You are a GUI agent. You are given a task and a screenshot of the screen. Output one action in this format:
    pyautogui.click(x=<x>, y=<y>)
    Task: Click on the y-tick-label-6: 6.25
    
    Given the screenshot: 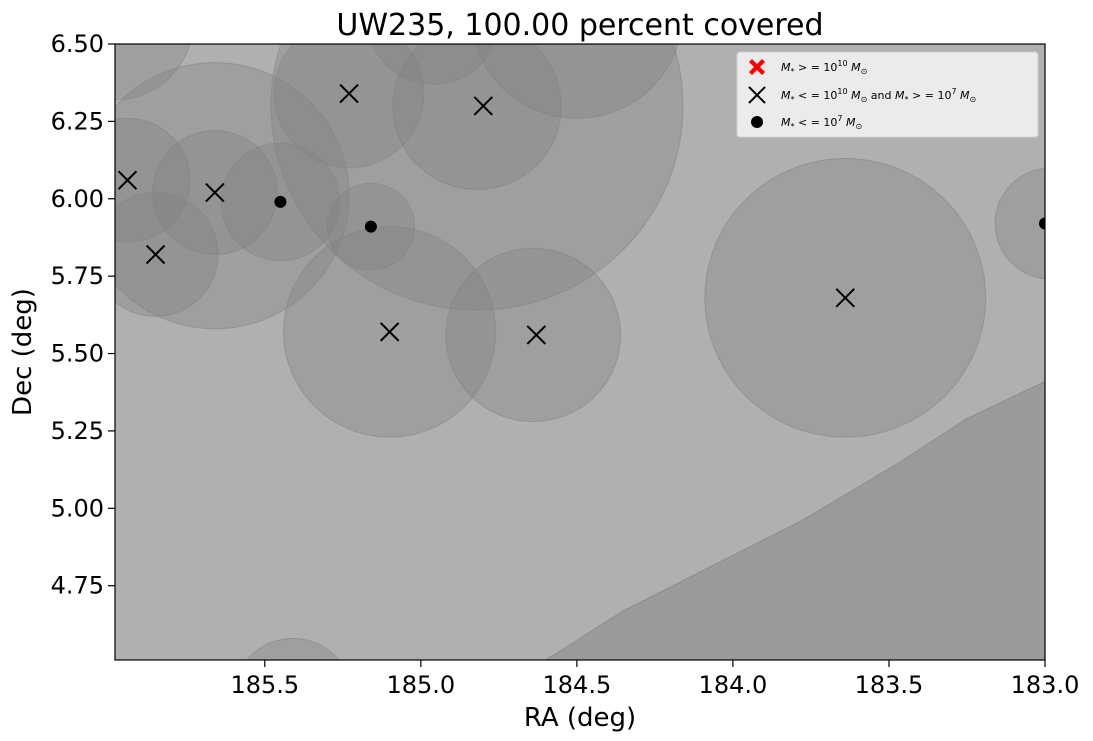 What is the action you would take?
    pyautogui.click(x=77, y=121)
    